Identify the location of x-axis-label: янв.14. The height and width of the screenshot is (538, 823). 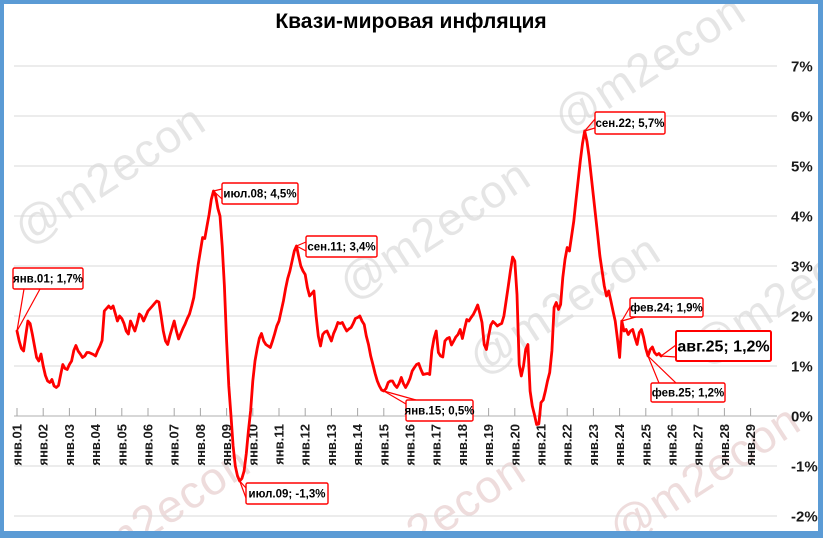
(357, 444).